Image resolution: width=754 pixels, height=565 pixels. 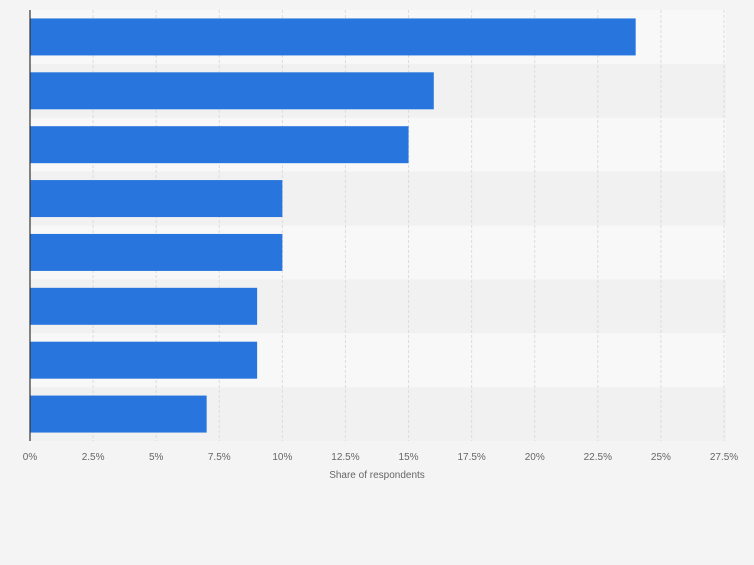 What do you see at coordinates (93, 457) in the screenshot?
I see `x-tick-label: 2.5%` at bounding box center [93, 457].